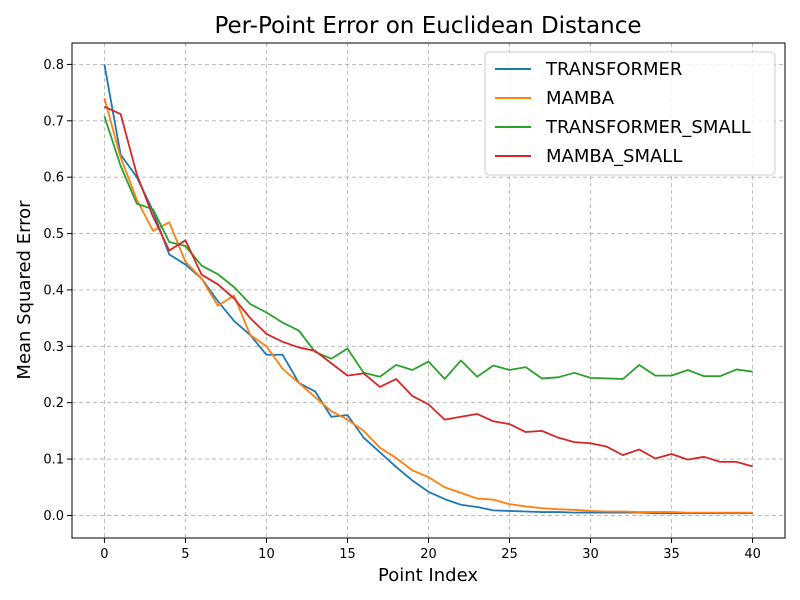  Describe the element at coordinates (53, 460) in the screenshot. I see `y-tick-label: 0.1` at that location.